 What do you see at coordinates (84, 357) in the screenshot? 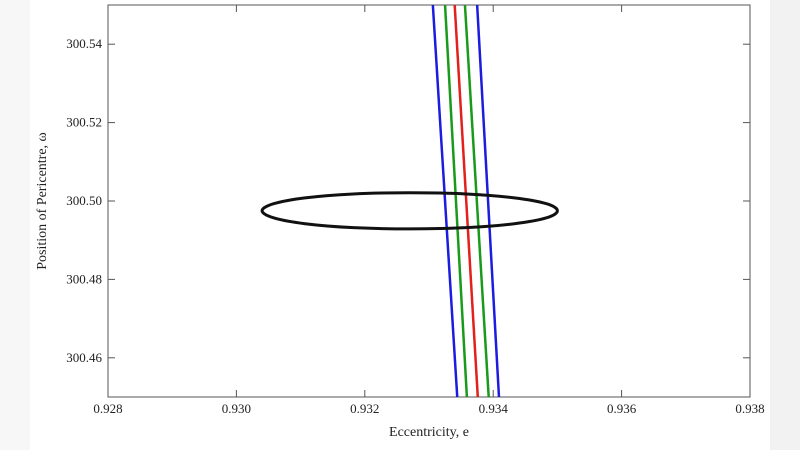
I see `y-tick-label: 300.46` at bounding box center [84, 357].